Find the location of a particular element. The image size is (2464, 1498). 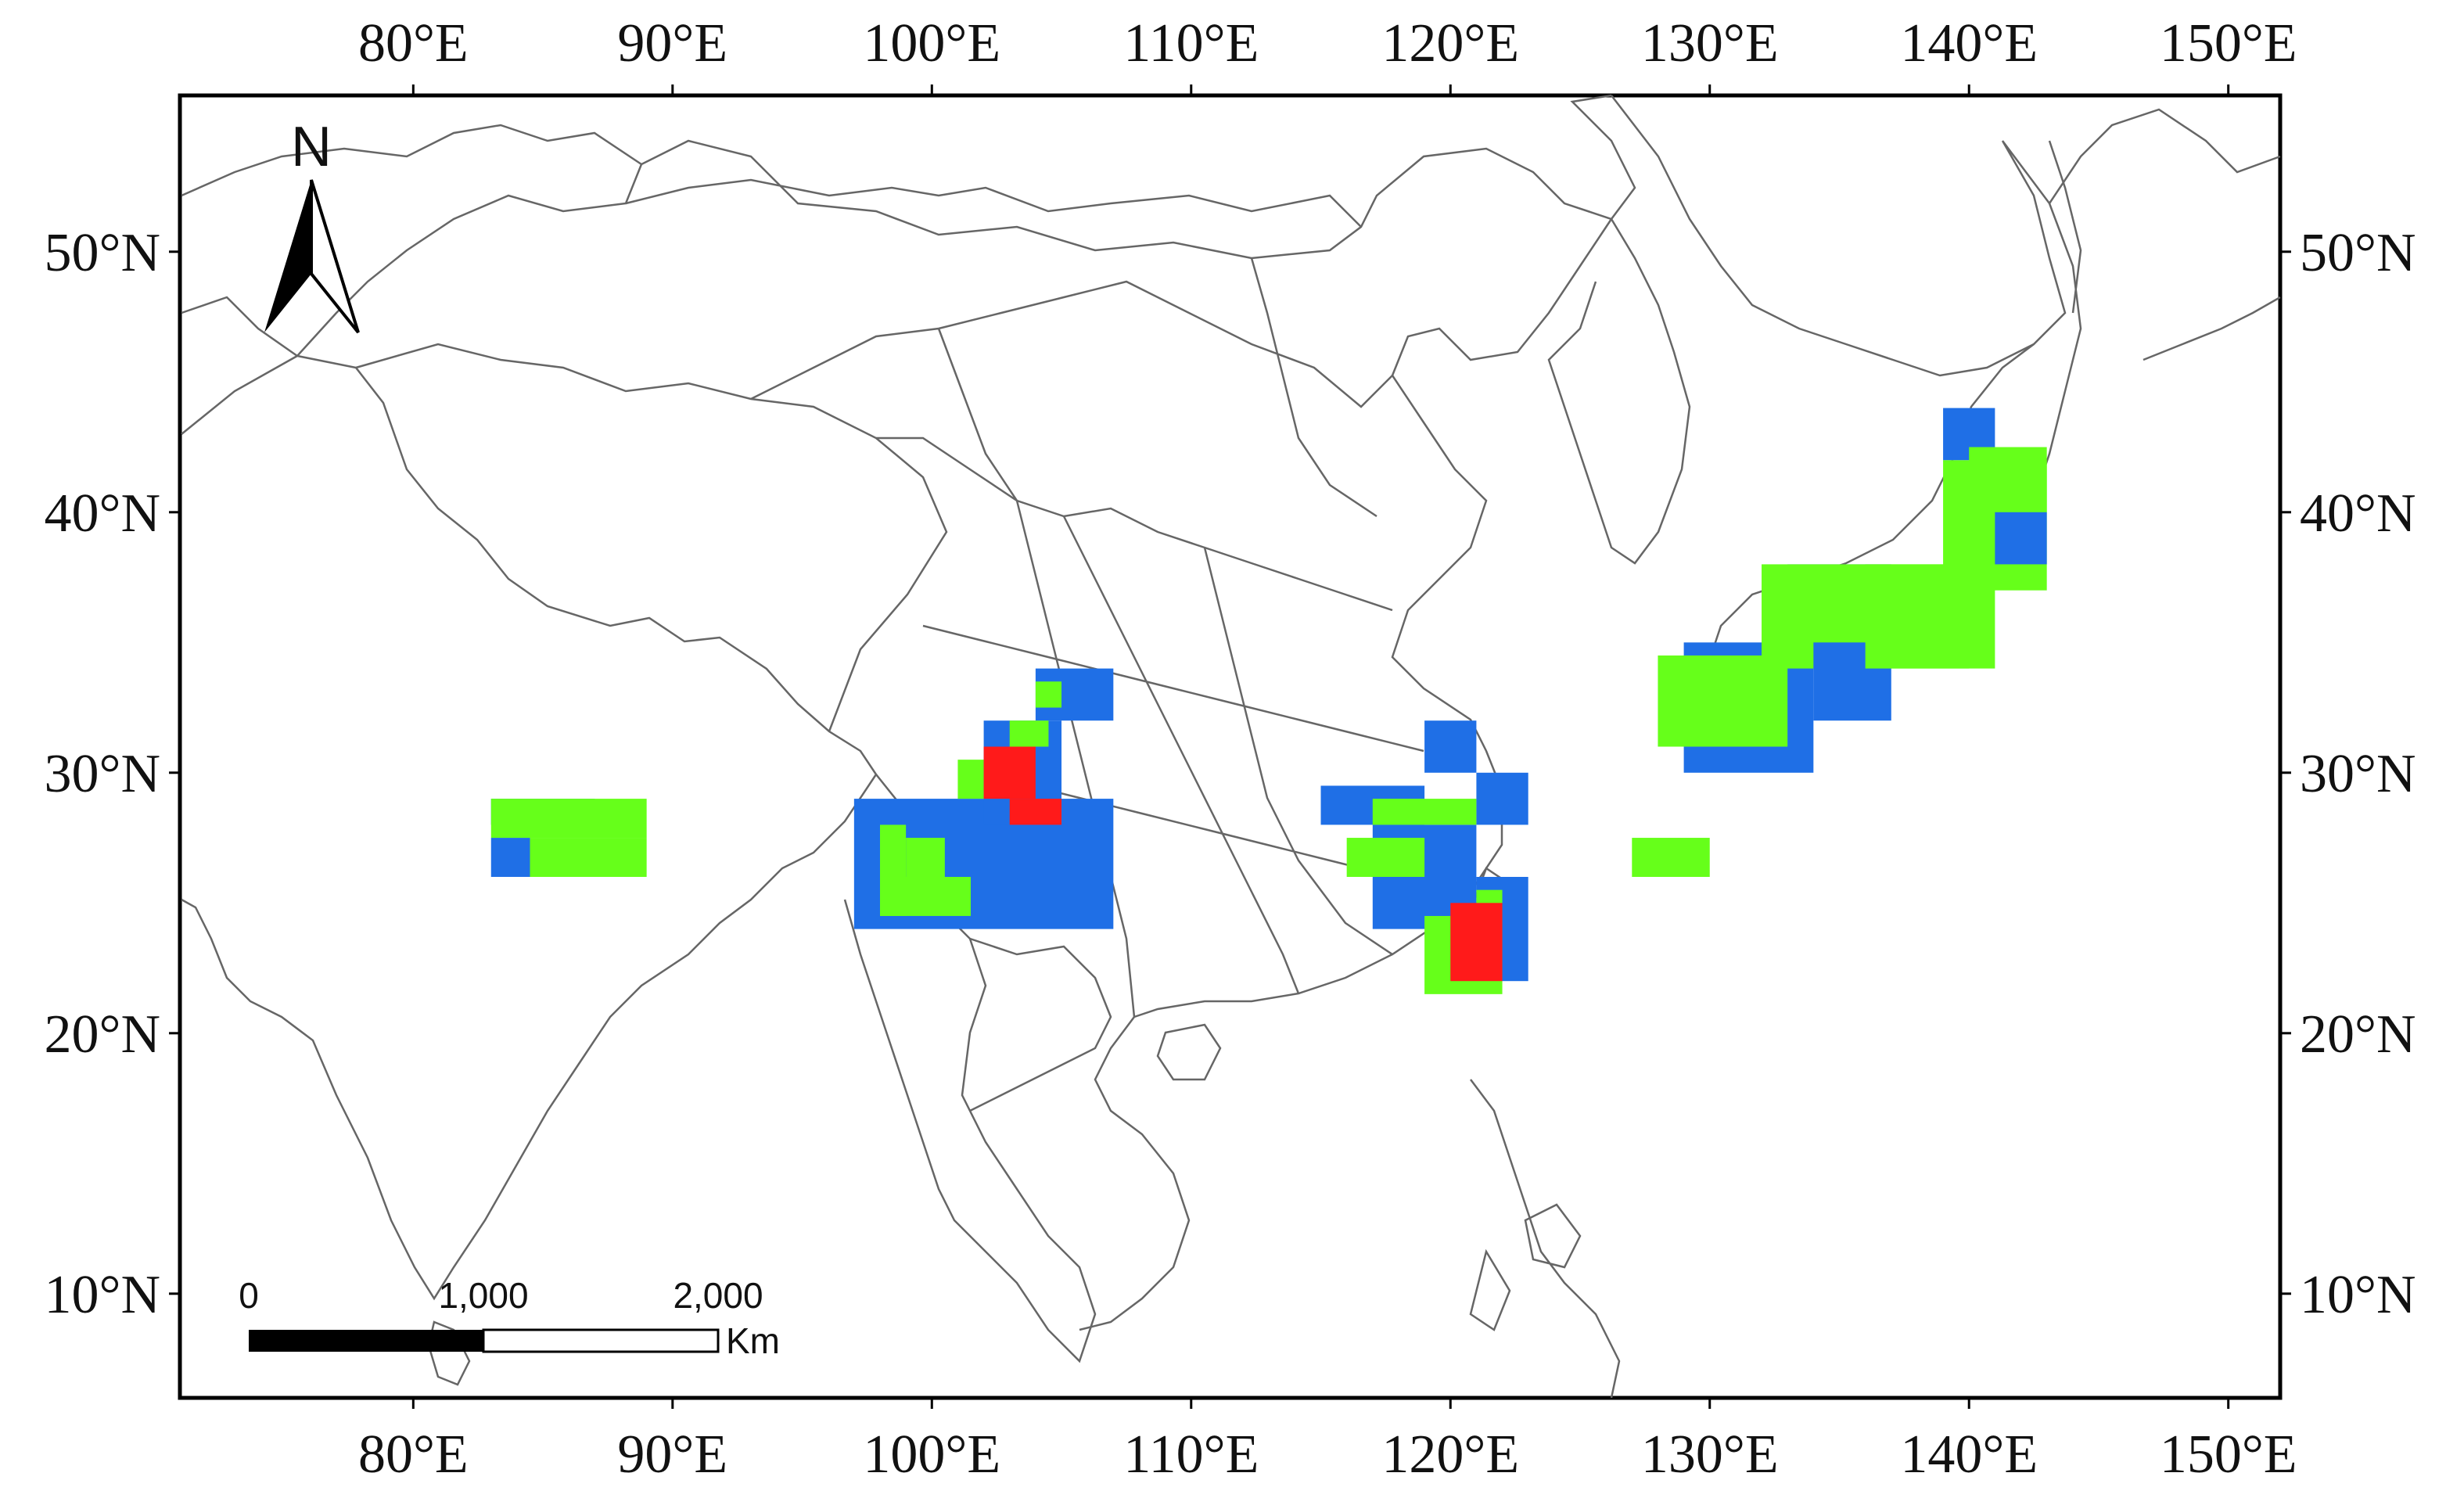

himalaya-border is located at coordinates (651, 537).